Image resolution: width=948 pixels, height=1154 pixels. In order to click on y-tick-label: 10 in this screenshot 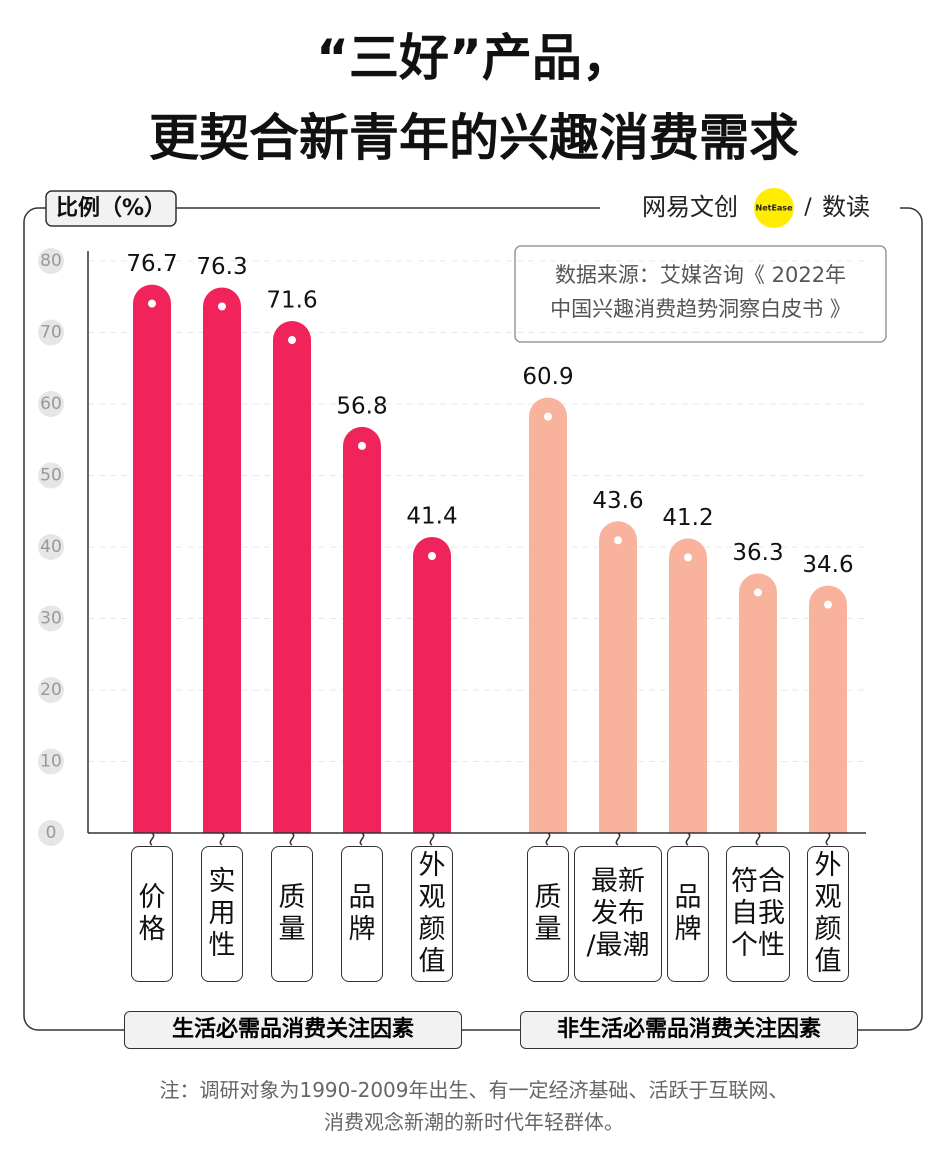, I will do `click(51, 762)`.